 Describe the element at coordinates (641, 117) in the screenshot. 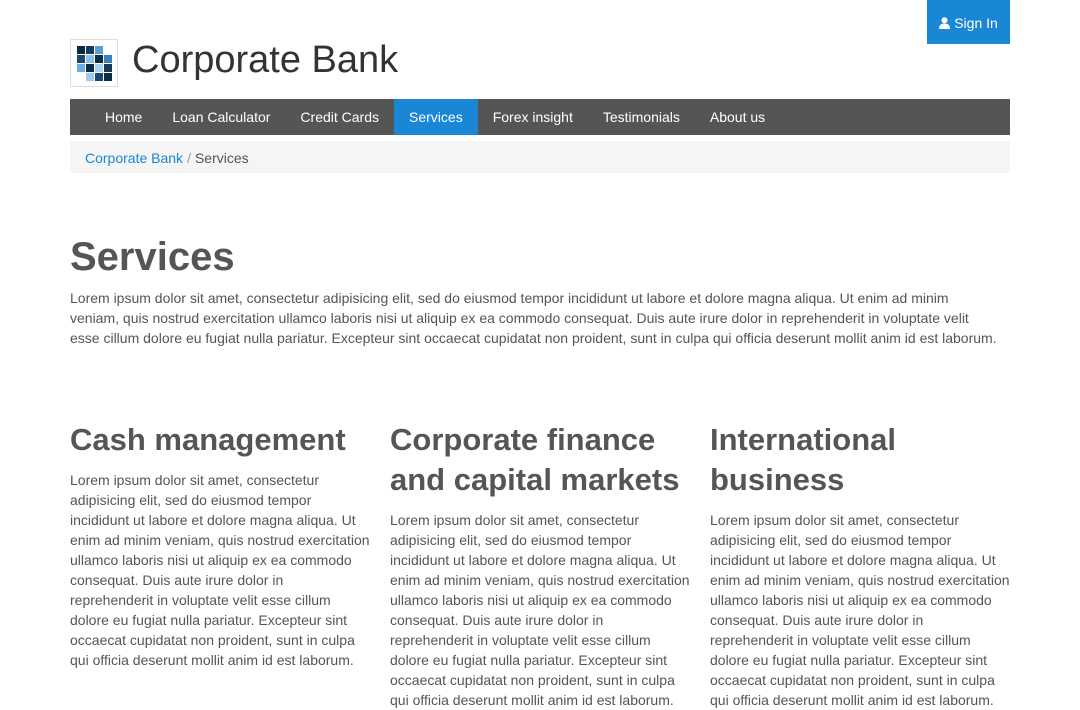

I see `nav-item-testimonials: Testimonials` at that location.